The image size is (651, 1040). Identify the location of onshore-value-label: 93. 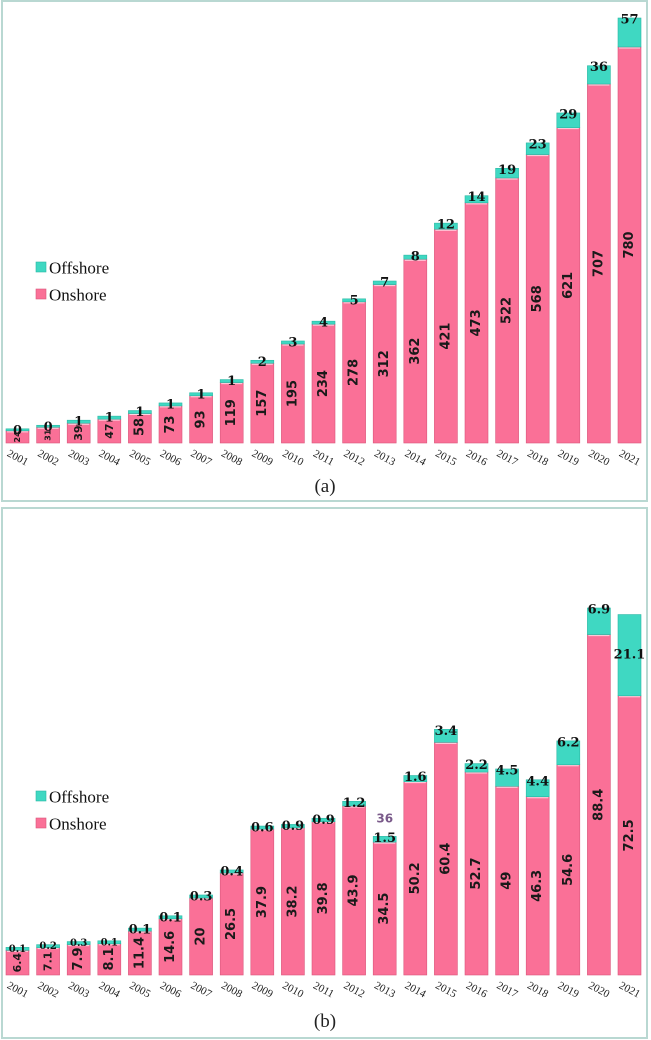
(201, 419).